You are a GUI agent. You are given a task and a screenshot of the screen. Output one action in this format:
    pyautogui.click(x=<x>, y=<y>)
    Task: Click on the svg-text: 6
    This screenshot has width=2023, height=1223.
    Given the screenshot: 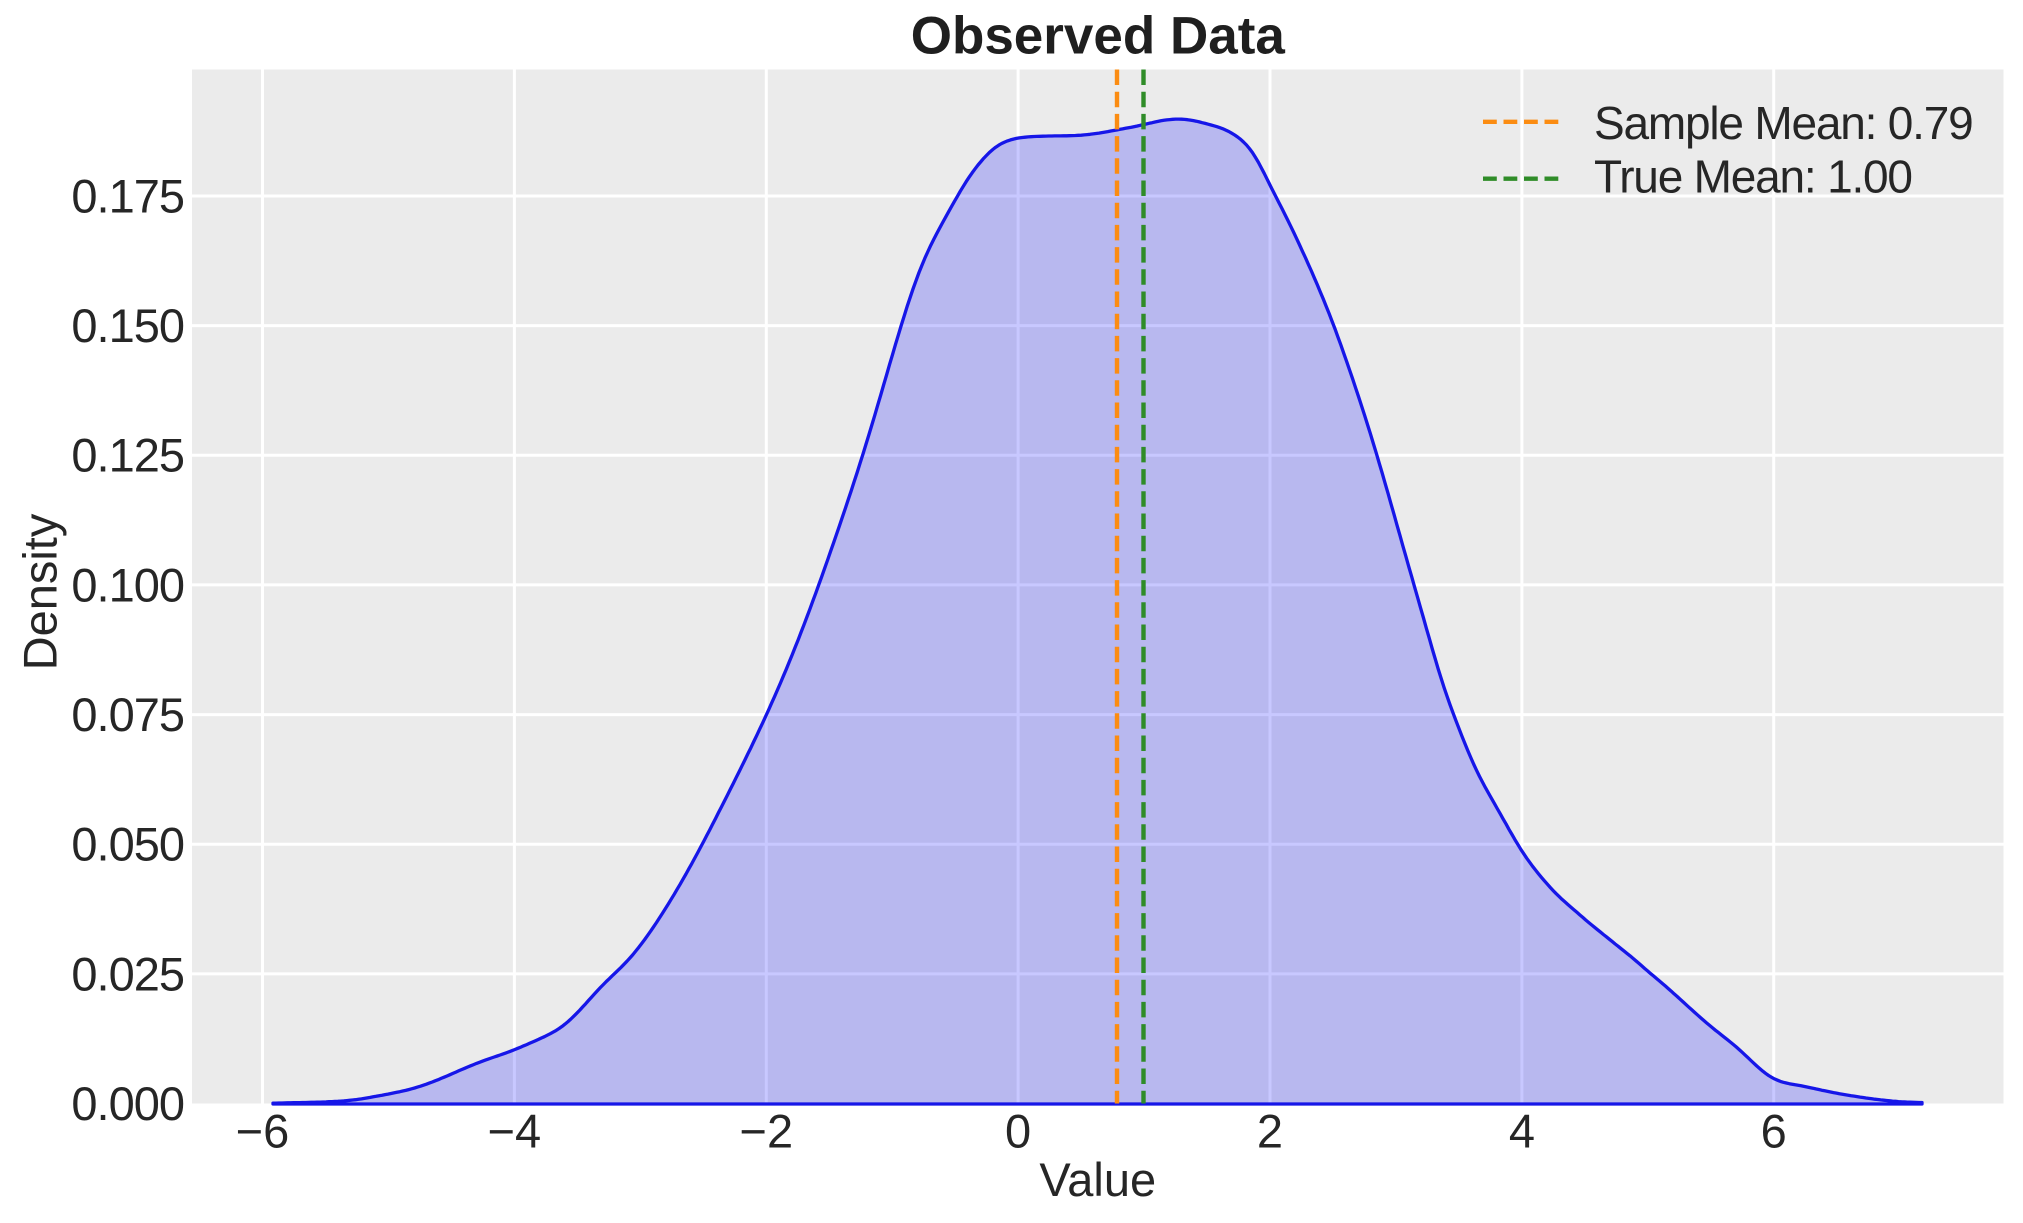 What is the action you would take?
    pyautogui.click(x=1774, y=1131)
    